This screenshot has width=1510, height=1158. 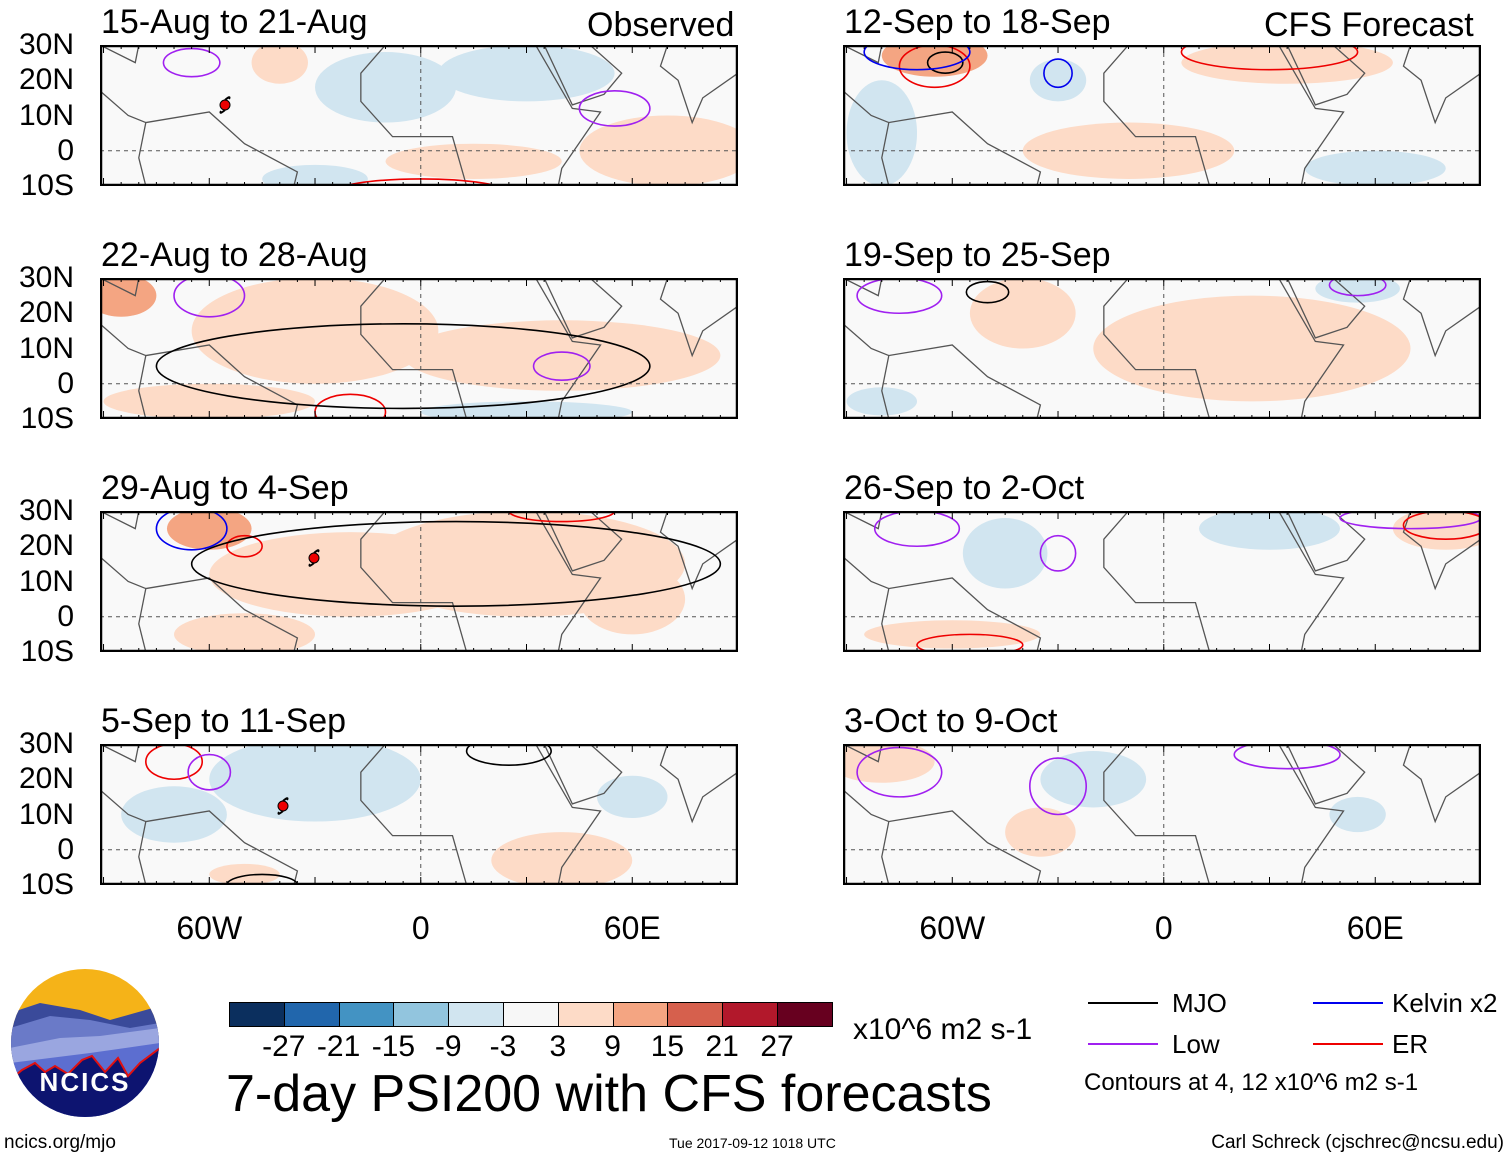 What do you see at coordinates (558, 1046) in the screenshot?
I see `colorbar-label: 3` at bounding box center [558, 1046].